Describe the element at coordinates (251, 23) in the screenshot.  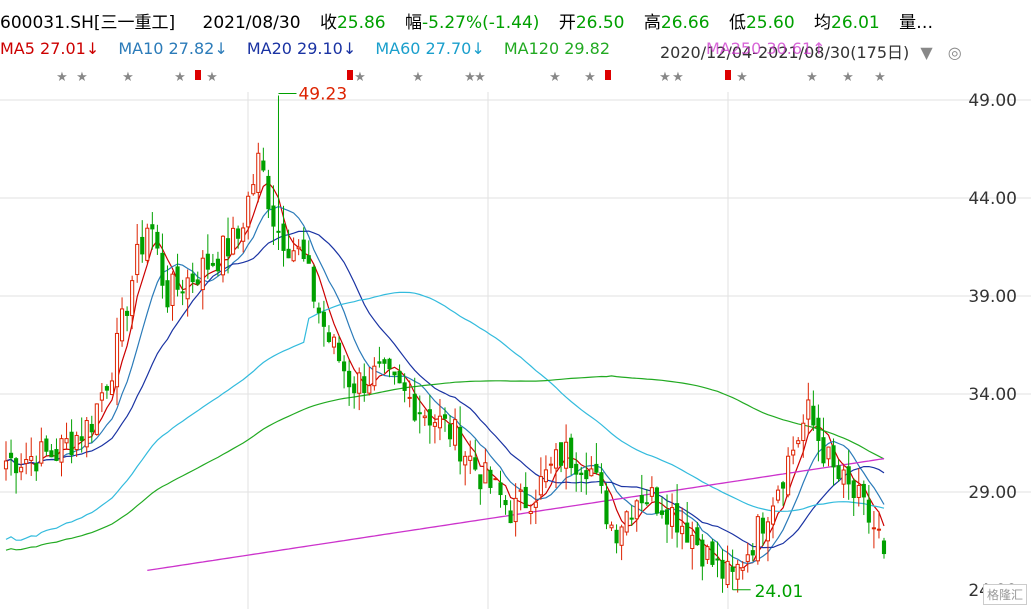
I see `quote-date: 2021/08/30` at that location.